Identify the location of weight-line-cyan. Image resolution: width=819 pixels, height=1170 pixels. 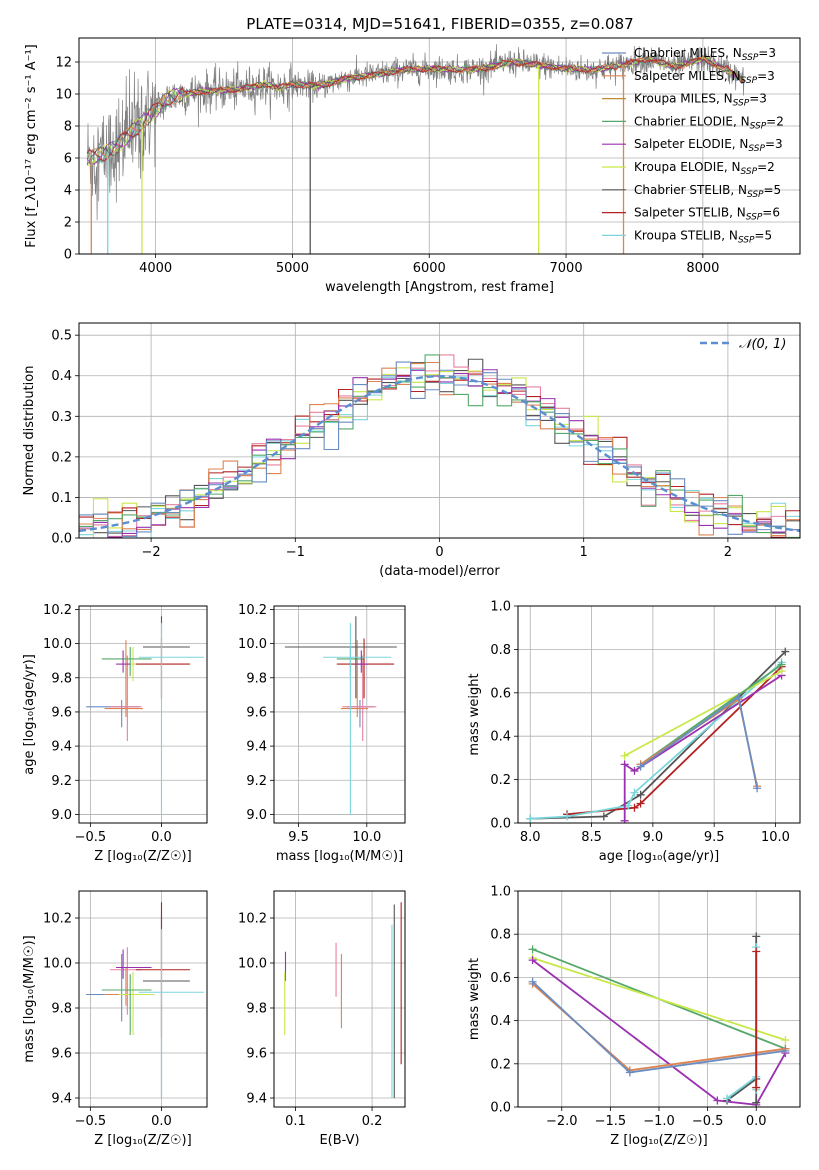
(656, 740).